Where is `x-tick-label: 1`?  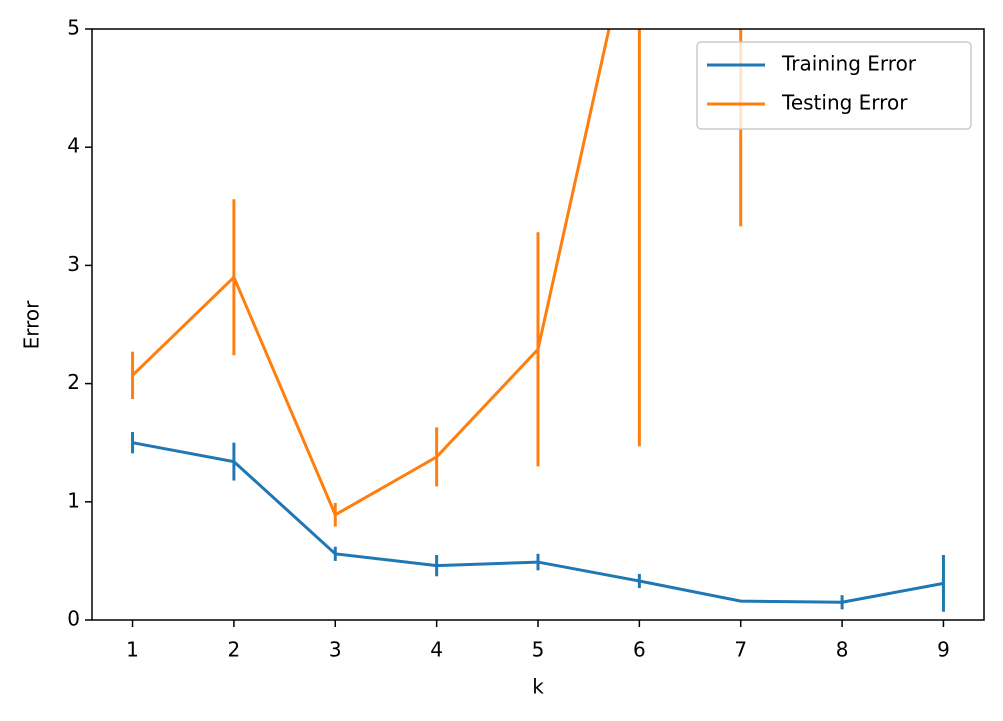 x-tick-label: 1 is located at coordinates (132, 650).